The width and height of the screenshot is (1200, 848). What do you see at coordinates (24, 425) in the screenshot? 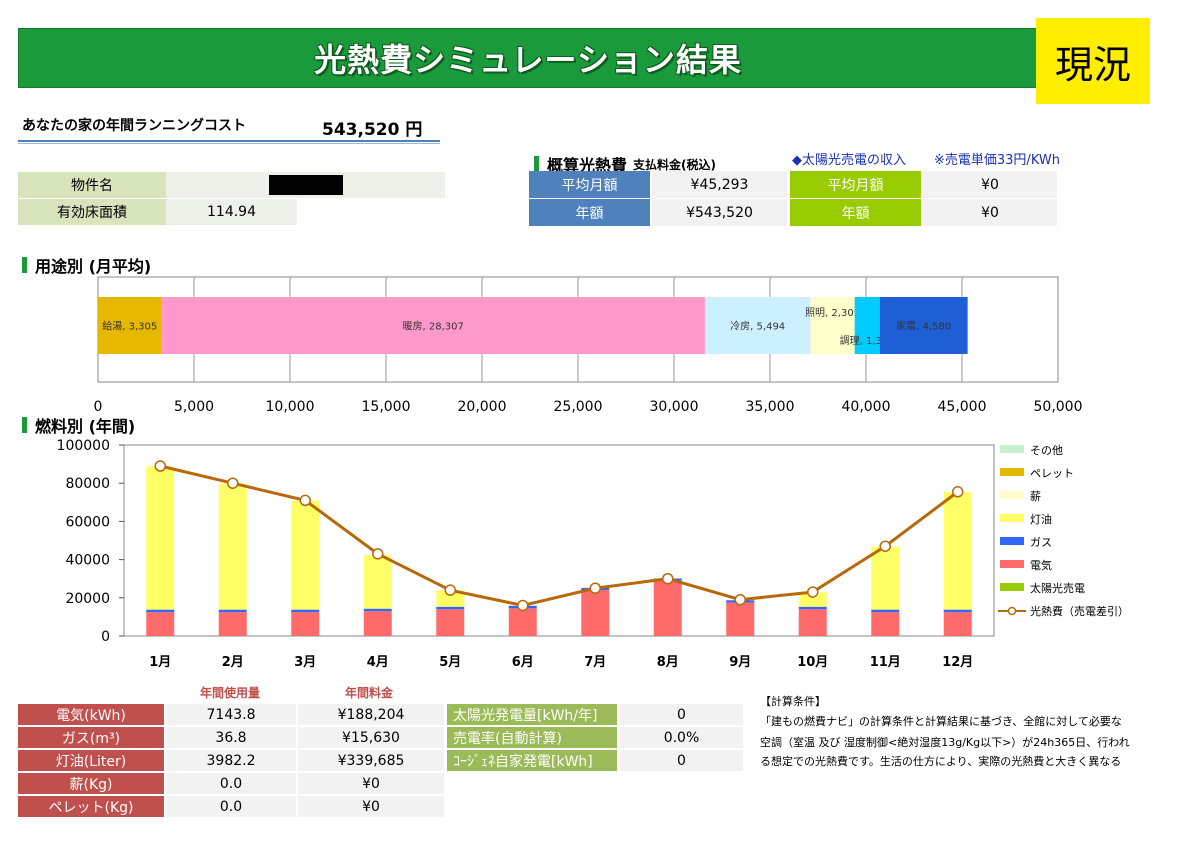
I see `section-marker` at bounding box center [24, 425].